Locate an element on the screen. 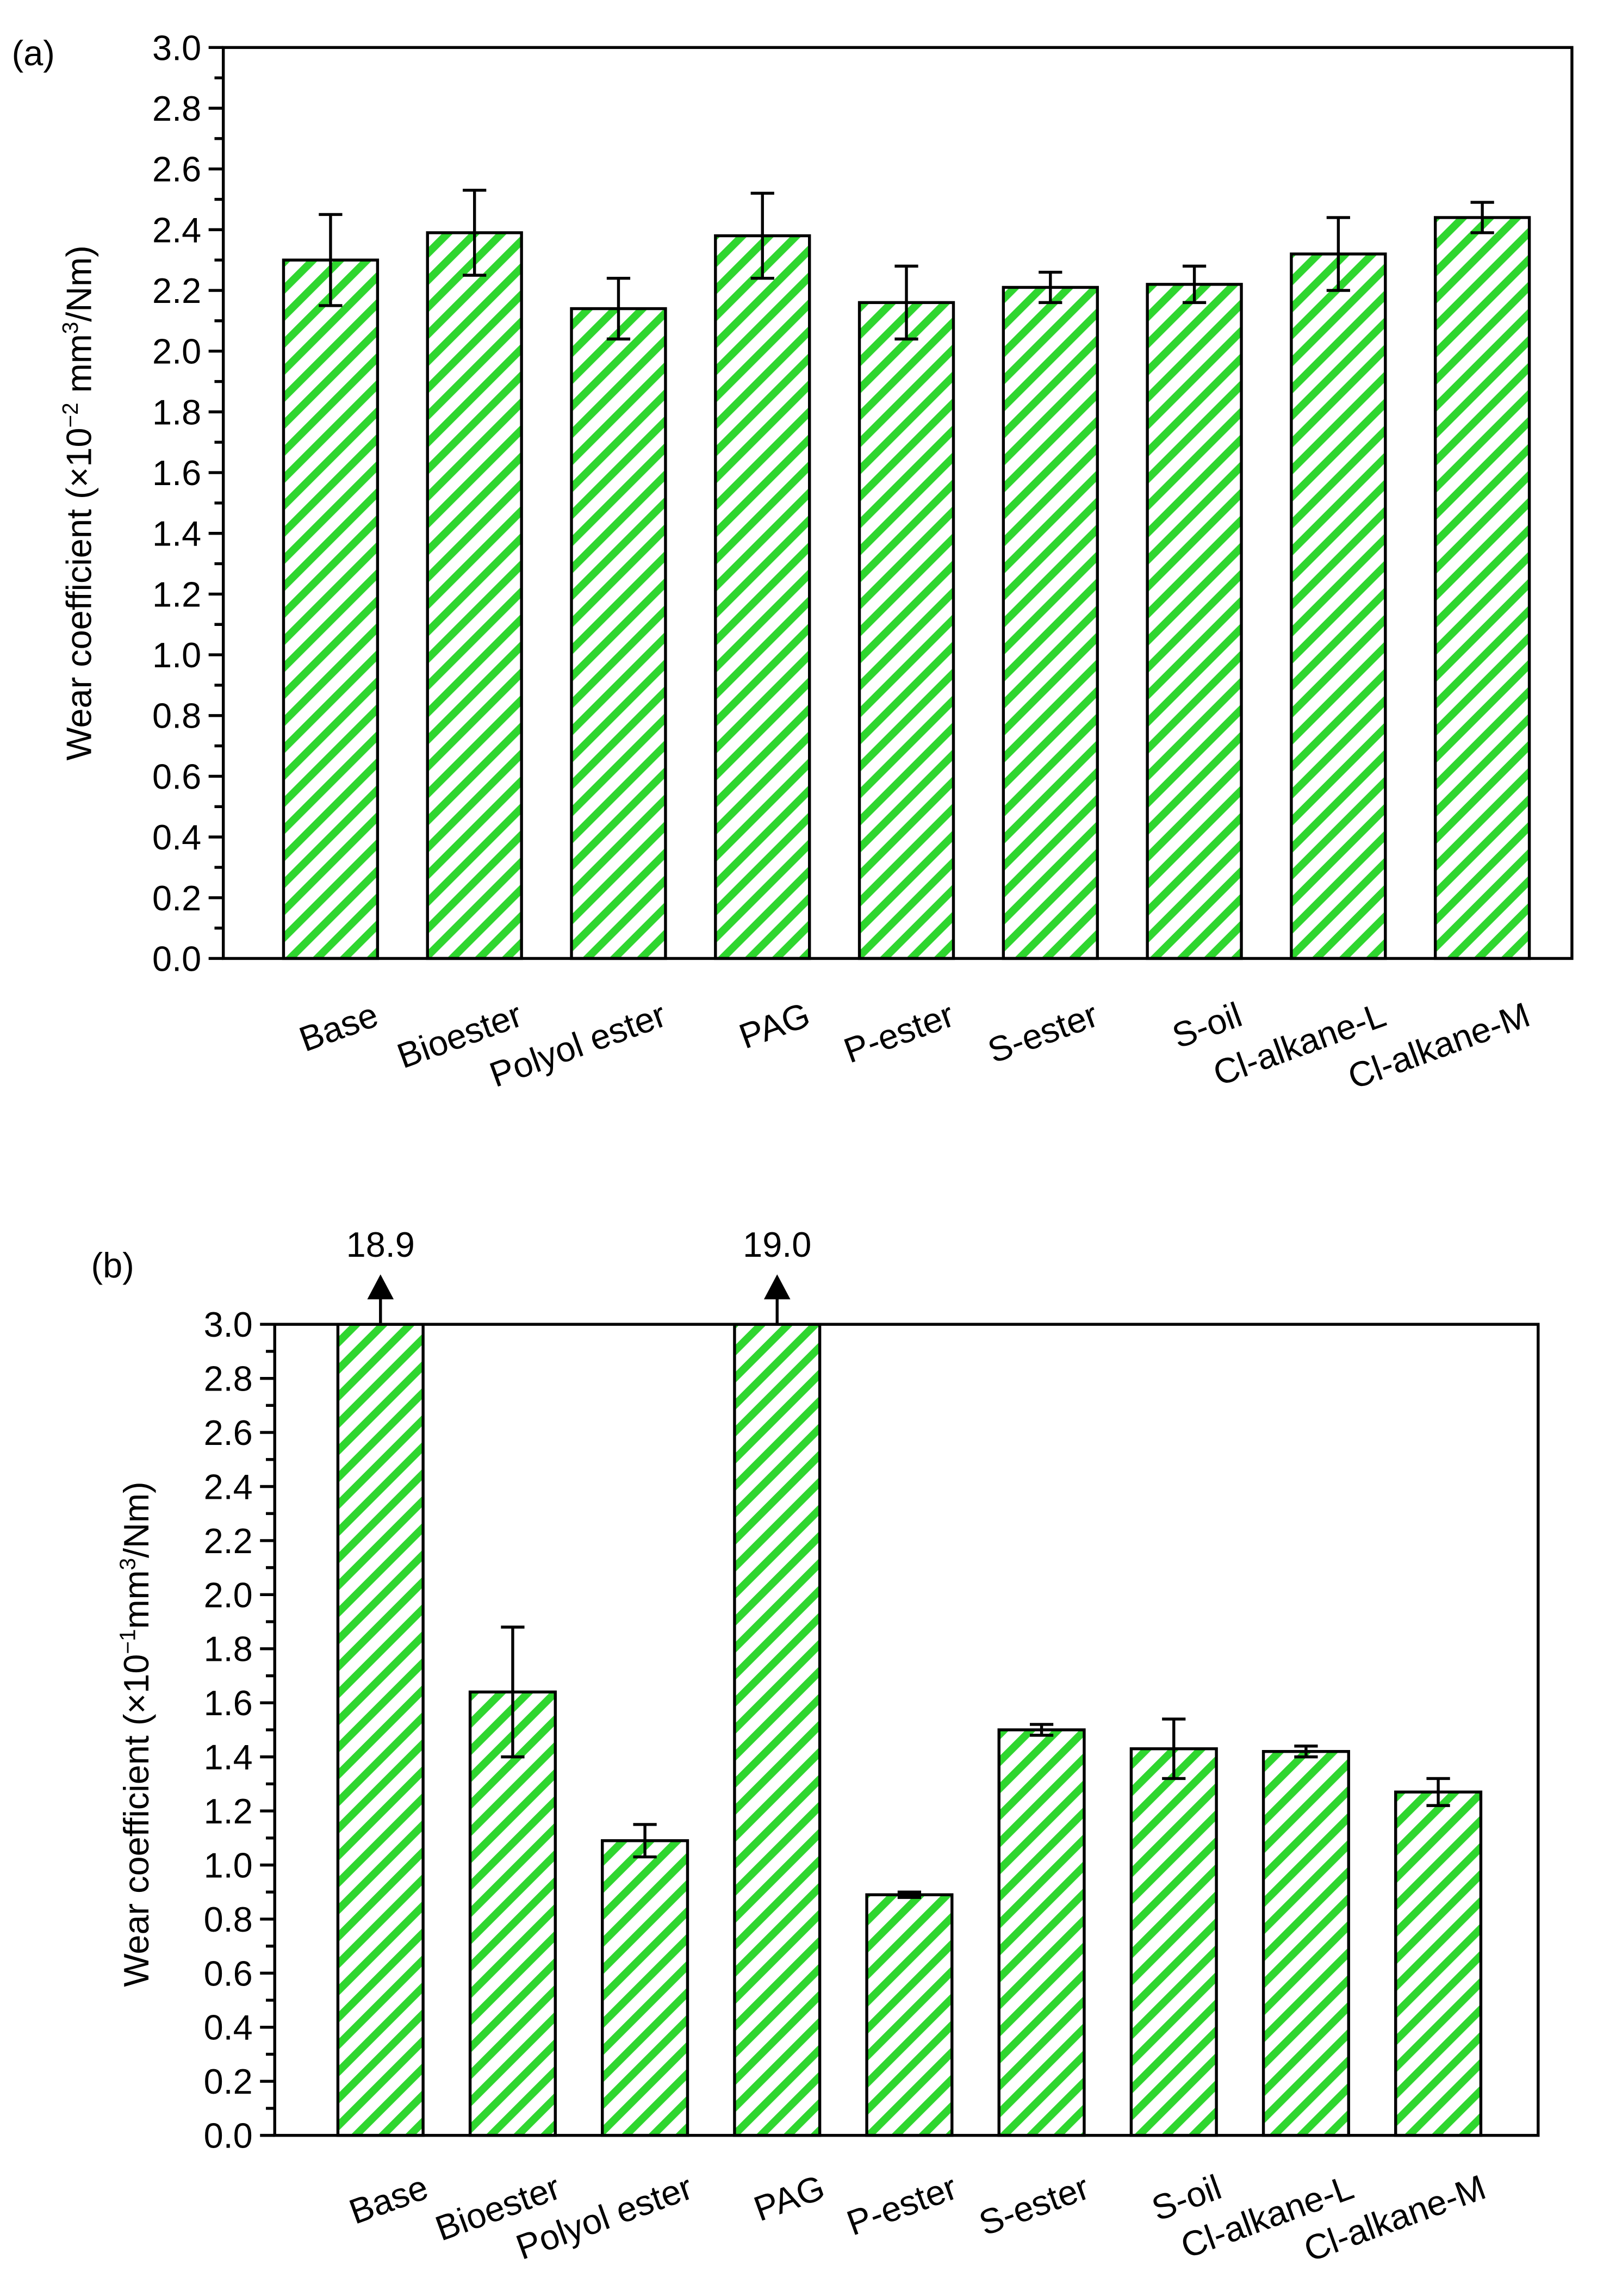 This screenshot has width=1616, height=2296. offscale-arrow: 19.0 is located at coordinates (777, 1275).